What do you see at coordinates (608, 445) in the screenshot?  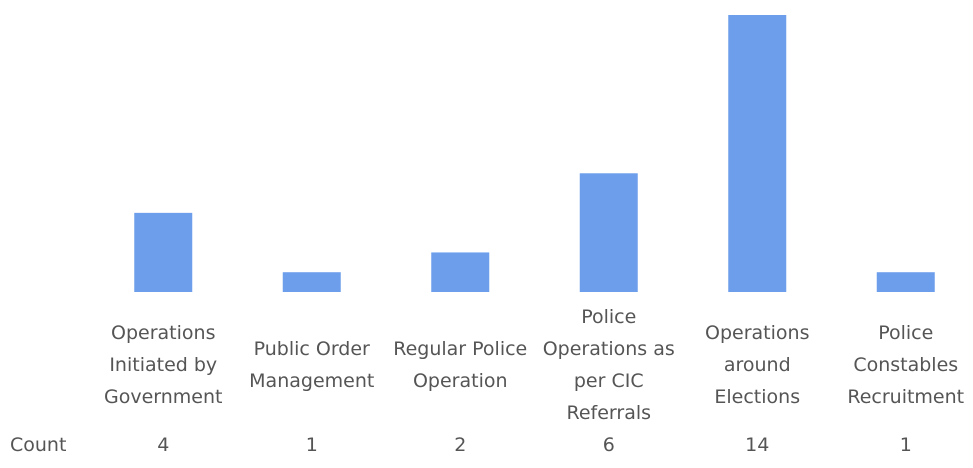 I see `value-label: 6` at bounding box center [608, 445].